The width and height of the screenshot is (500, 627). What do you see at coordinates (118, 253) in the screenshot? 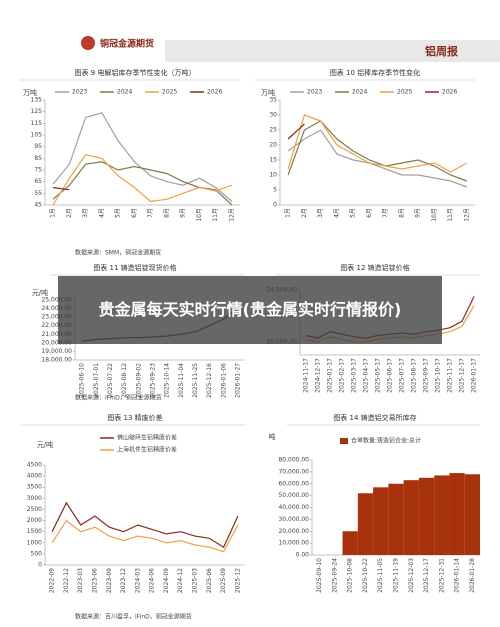
I see `source: 数据来源：SMM，铜冠金源期货` at bounding box center [118, 253].